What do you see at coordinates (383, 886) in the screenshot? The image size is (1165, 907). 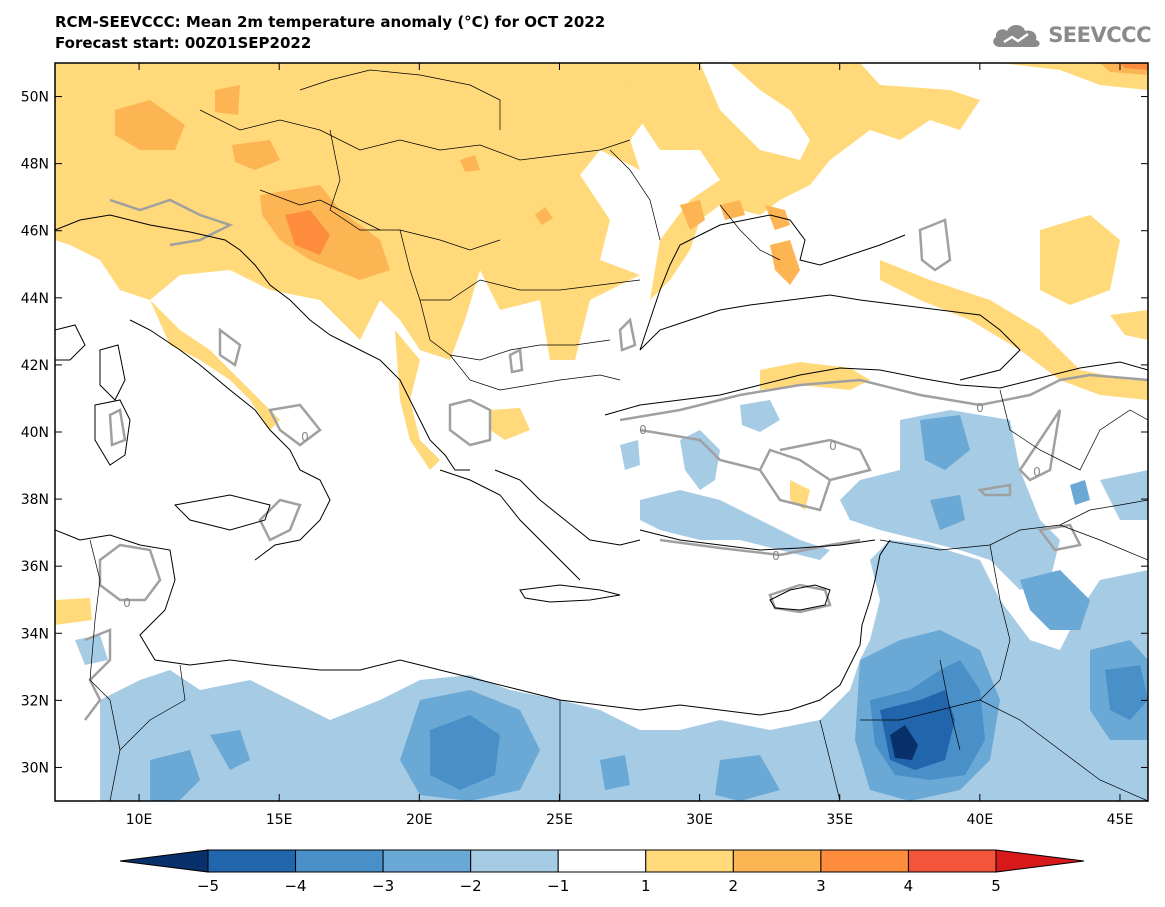 I see `colorbar-label: −3` at bounding box center [383, 886].